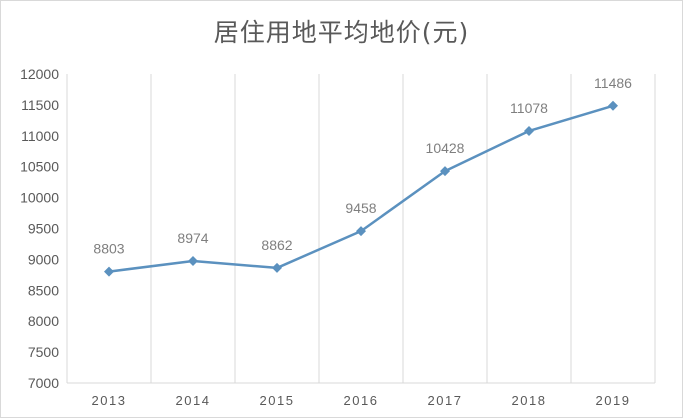 This screenshot has height=418, width=683. Describe the element at coordinates (192, 238) in the screenshot. I see `data-label: 8974` at that location.